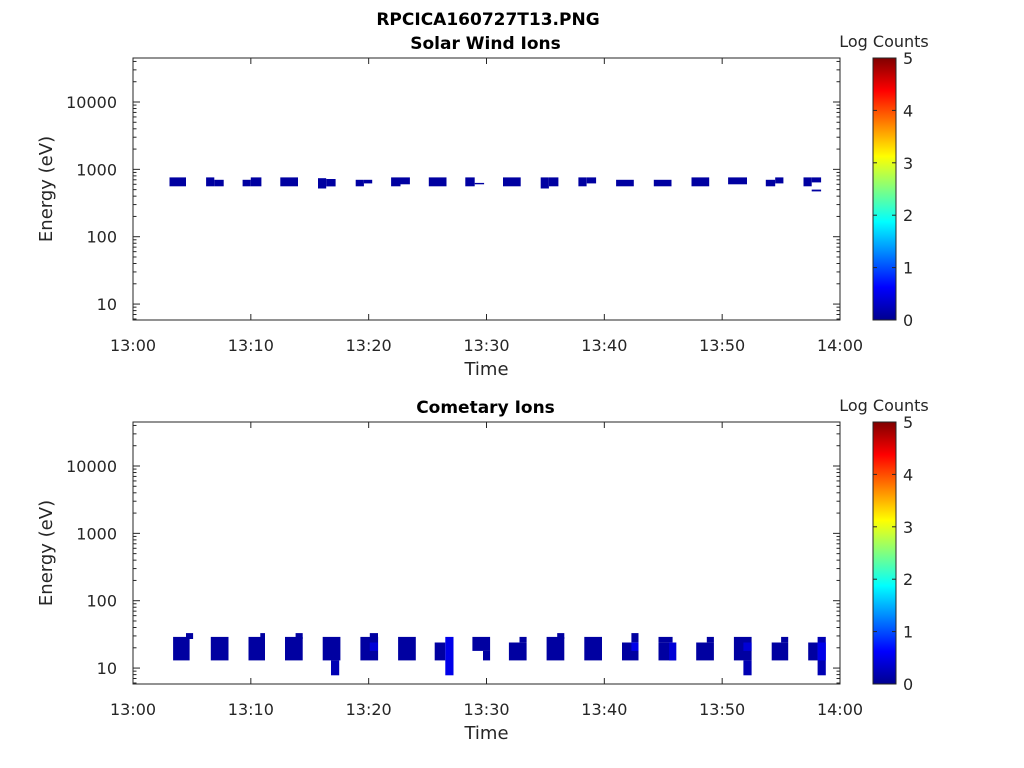  Describe the element at coordinates (499, 654) in the screenshot. I see `heatmap-cells` at that location.